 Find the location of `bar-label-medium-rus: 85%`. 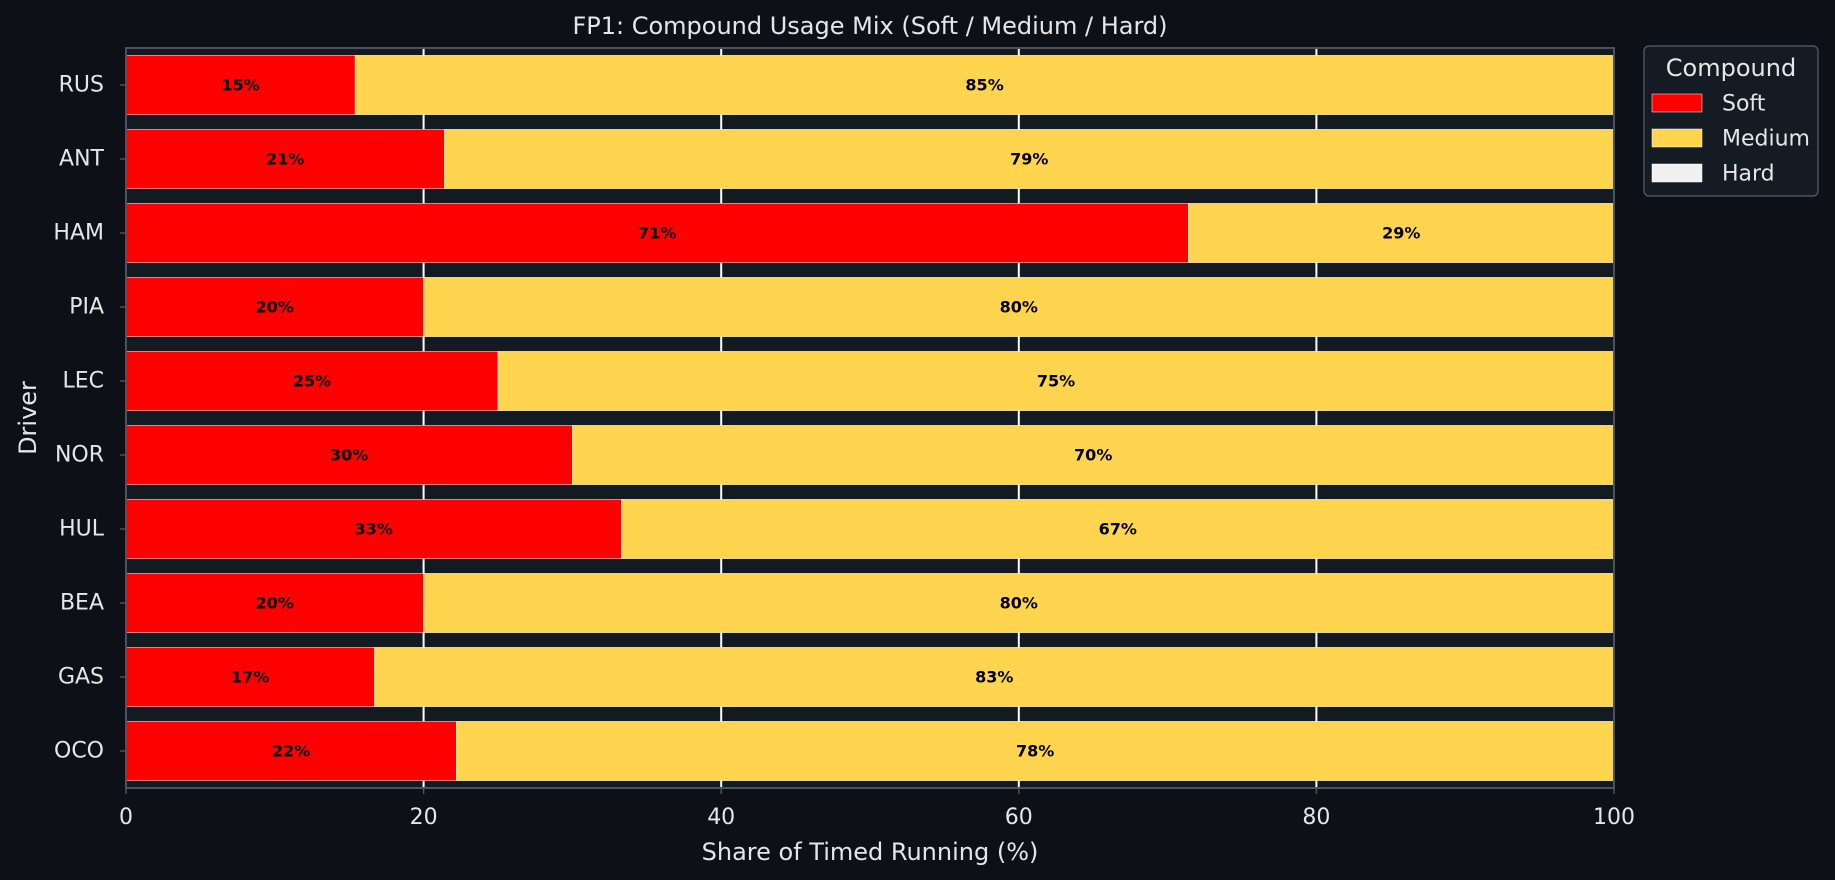

bar-label-medium-rus: 85% is located at coordinates (984, 85).